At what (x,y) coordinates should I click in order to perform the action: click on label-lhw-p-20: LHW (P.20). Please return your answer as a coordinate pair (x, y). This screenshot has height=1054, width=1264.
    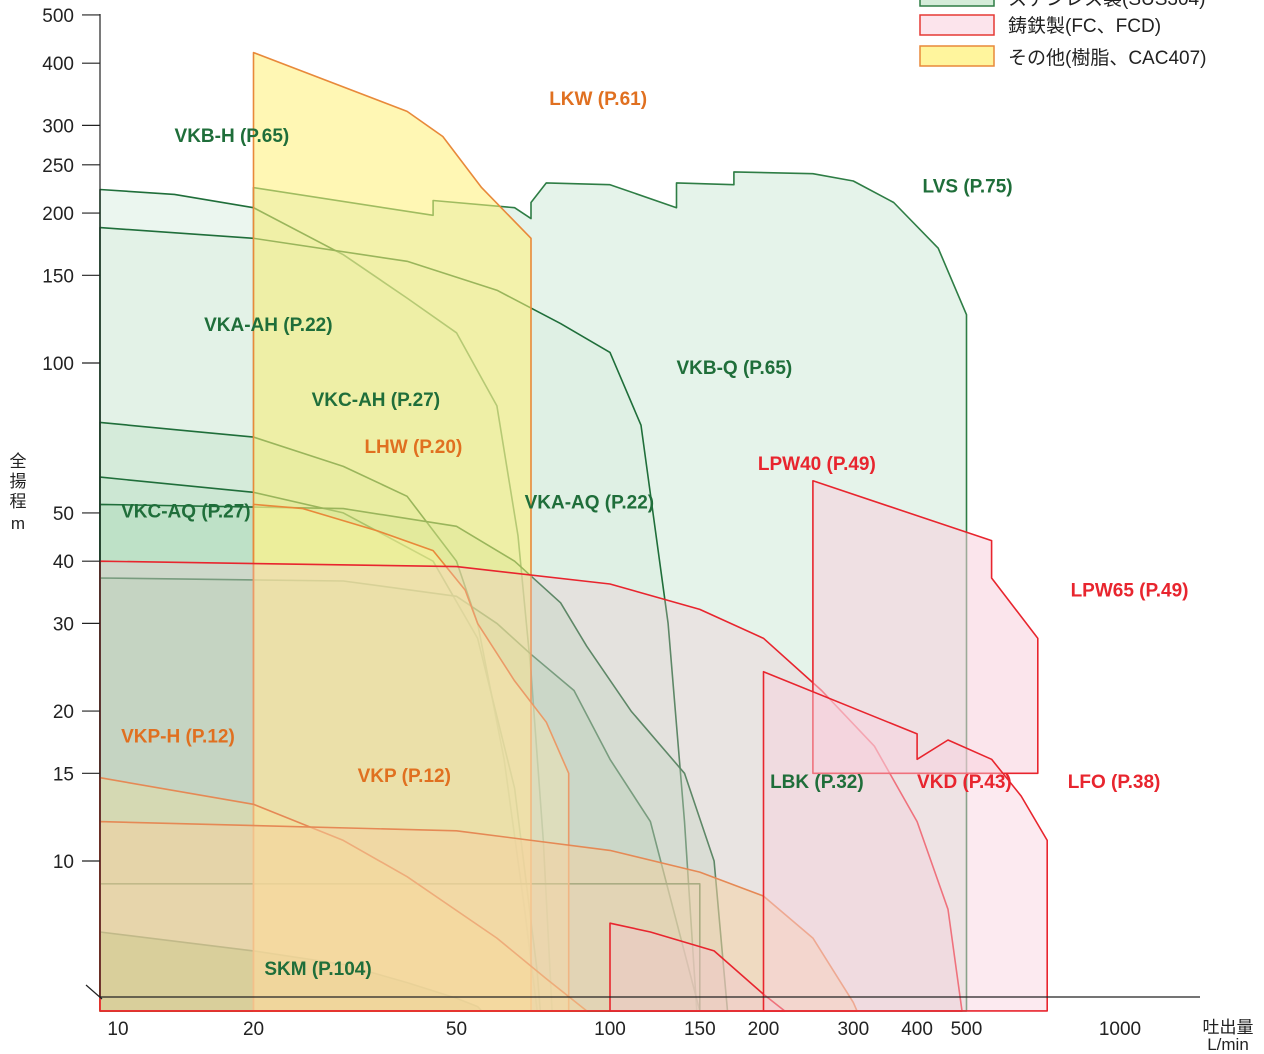
    Looking at the image, I should click on (413, 447).